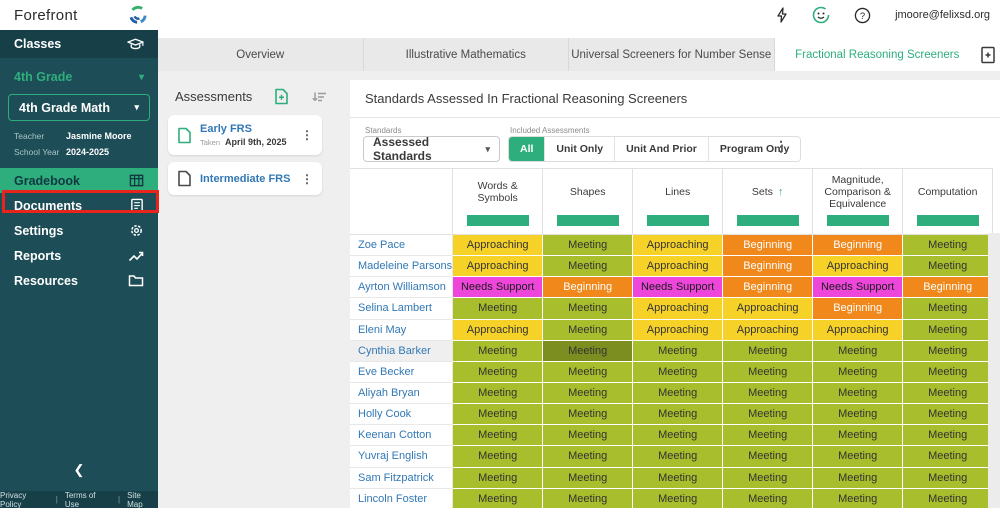 This screenshot has height=508, width=1000. Describe the element at coordinates (402, 477) in the screenshot. I see `student-name-cell: Sam Fitzpatrick` at that location.